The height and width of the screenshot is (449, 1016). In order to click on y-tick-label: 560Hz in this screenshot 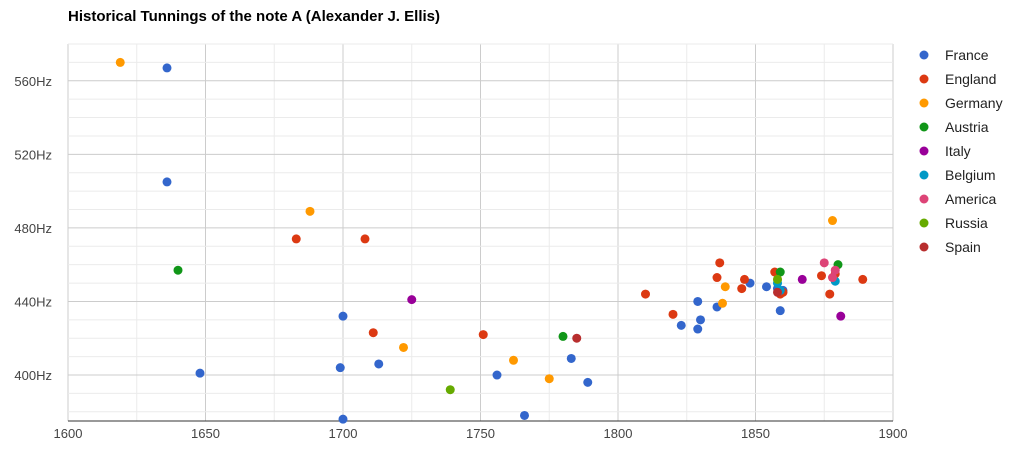, I will do `click(33, 81)`.